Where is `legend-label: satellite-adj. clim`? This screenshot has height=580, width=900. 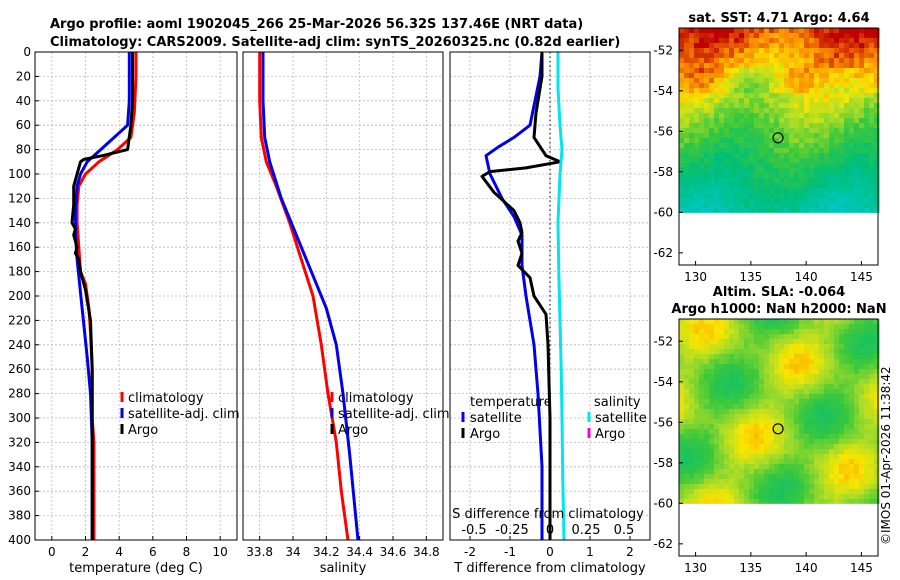
legend-label: satellite-adj. clim is located at coordinates (394, 414).